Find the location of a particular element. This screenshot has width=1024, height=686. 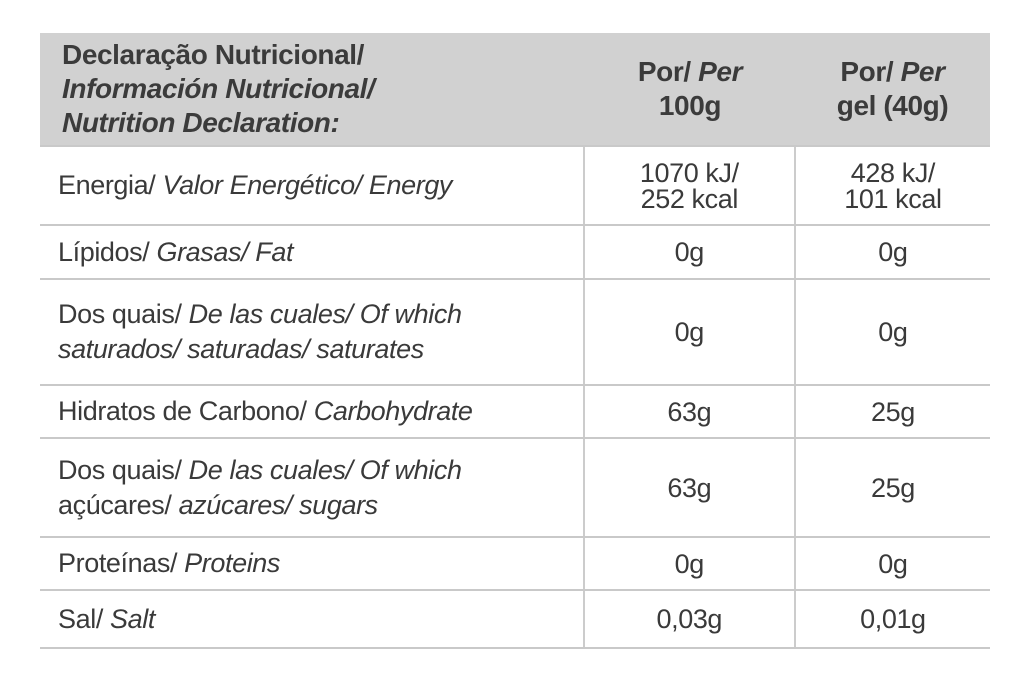

table-row-proteins: Proteínas/ Proteins 0g 0g is located at coordinates (515, 562).